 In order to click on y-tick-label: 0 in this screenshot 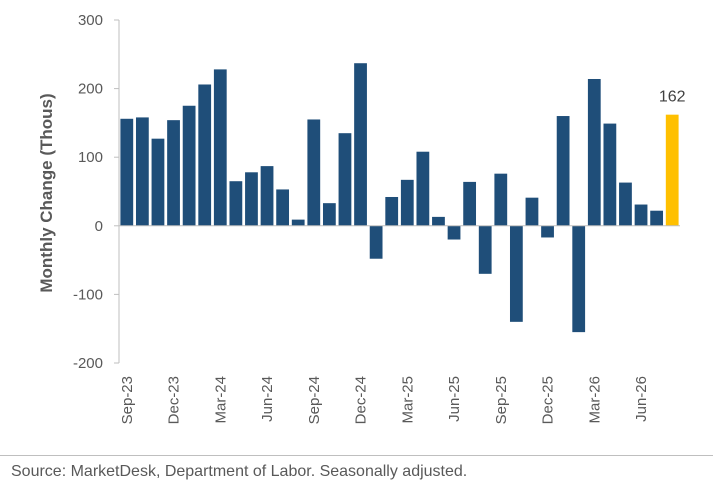, I will do `click(99, 226)`.